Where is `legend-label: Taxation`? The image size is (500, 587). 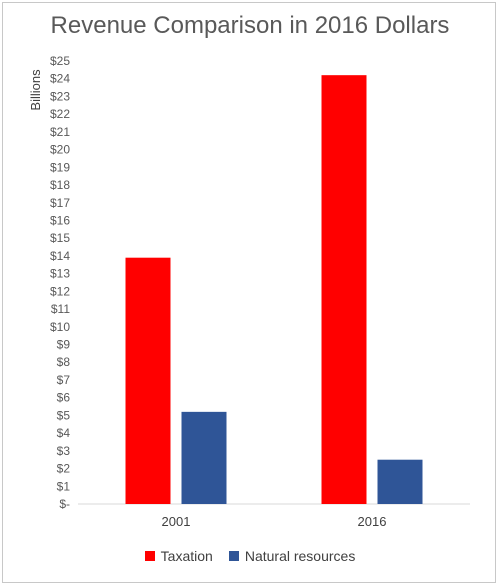 legend-label: Taxation is located at coordinates (186, 556).